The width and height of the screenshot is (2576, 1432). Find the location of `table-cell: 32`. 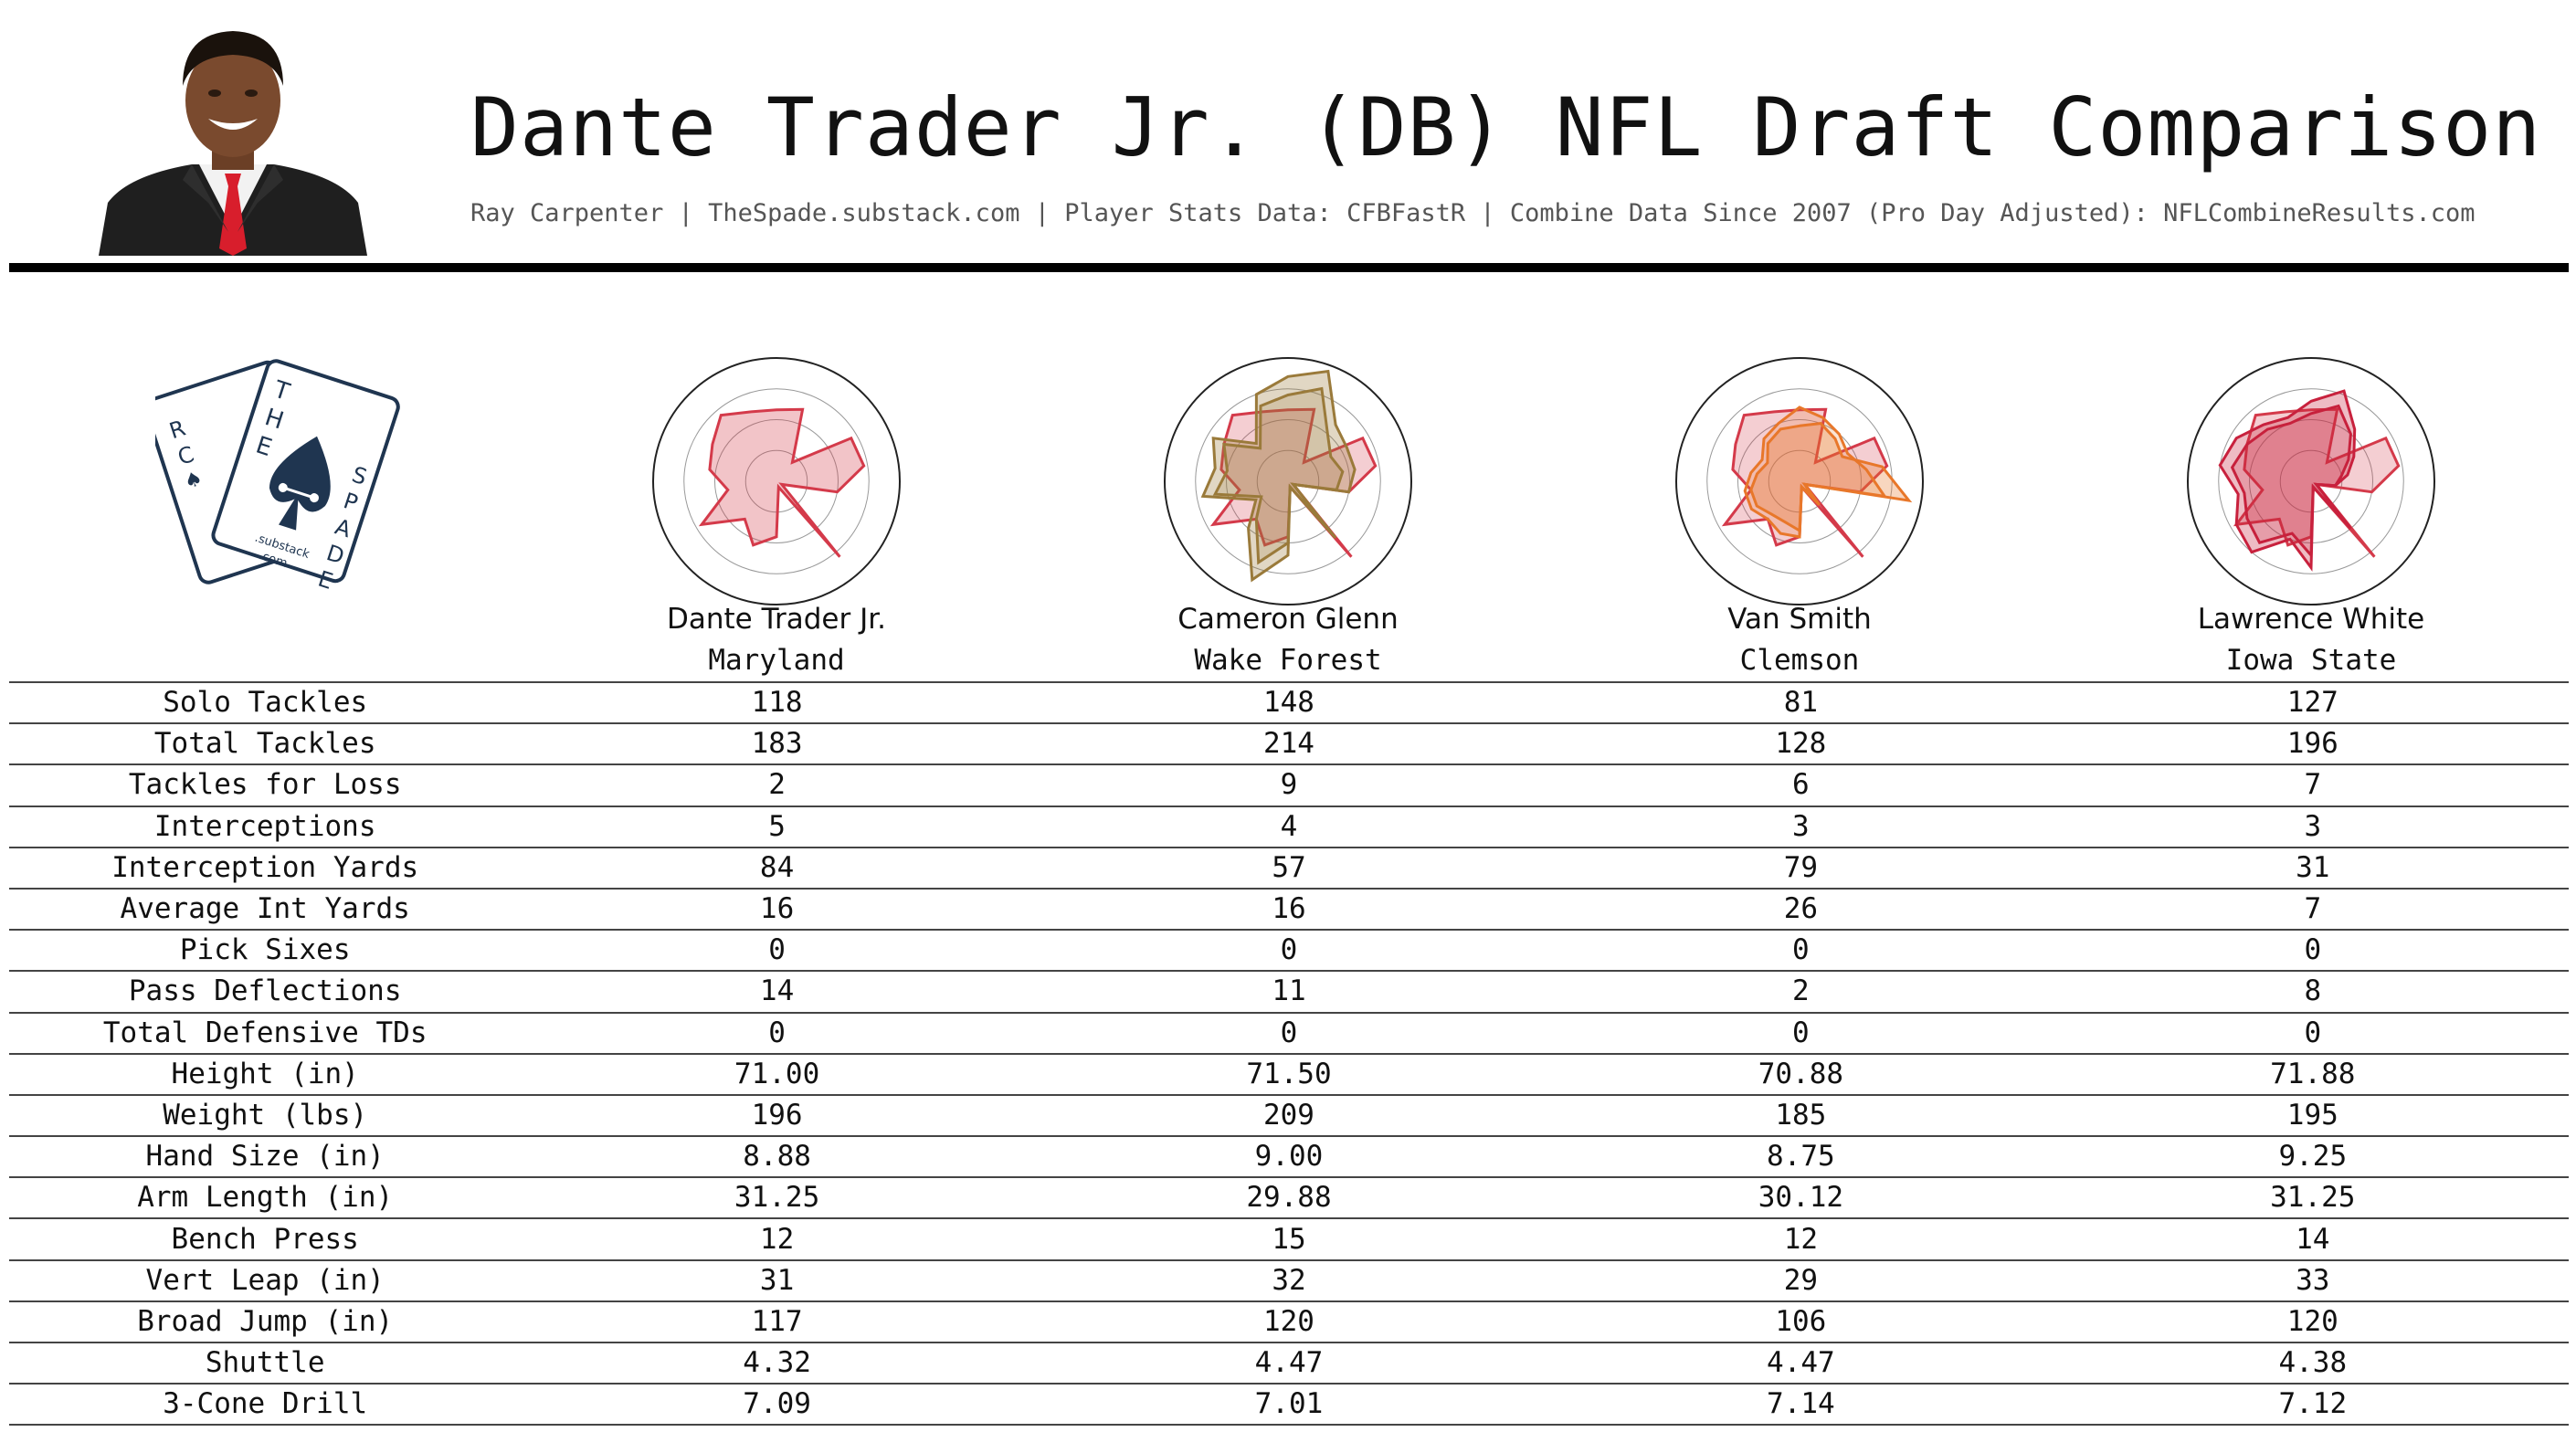

table-cell: 32 is located at coordinates (1289, 1279).